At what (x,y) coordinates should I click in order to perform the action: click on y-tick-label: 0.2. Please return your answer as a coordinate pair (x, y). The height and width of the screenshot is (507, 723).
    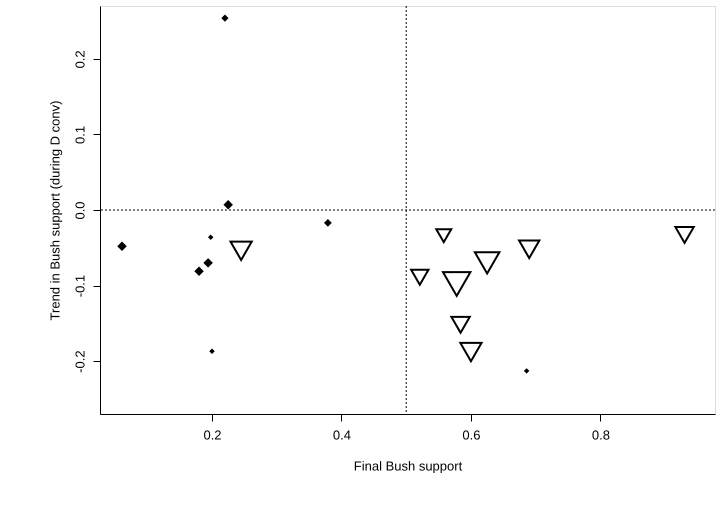
    Looking at the image, I should click on (80, 59).